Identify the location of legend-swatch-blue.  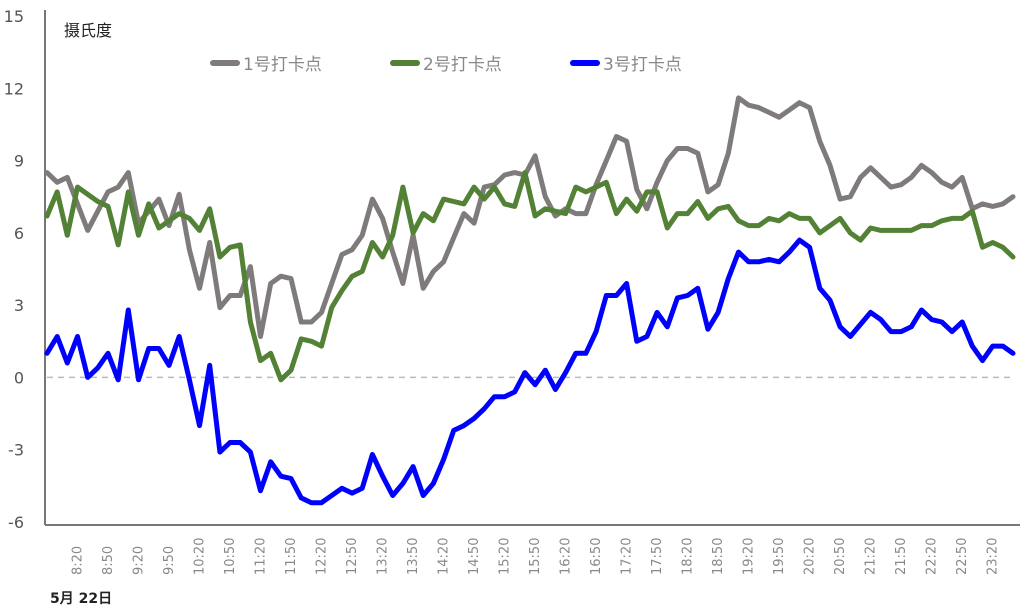
(585, 62).